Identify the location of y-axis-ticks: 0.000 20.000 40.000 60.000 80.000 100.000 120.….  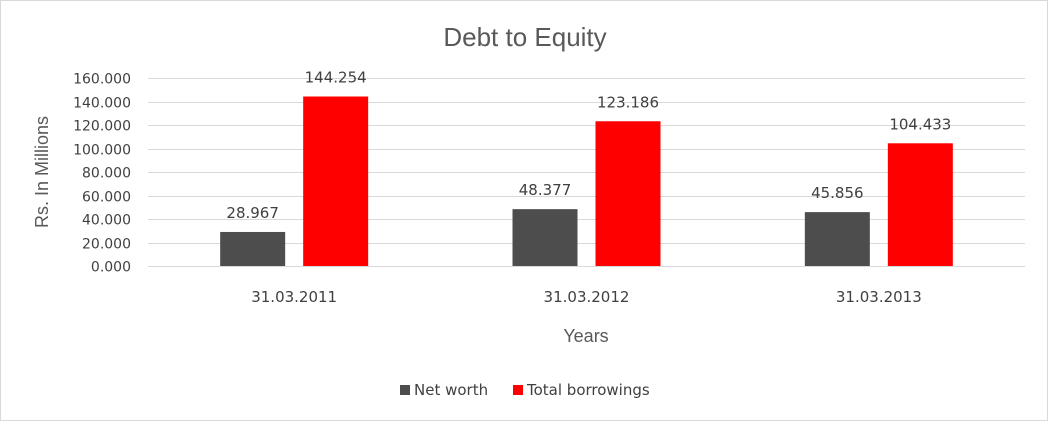
(102, 174).